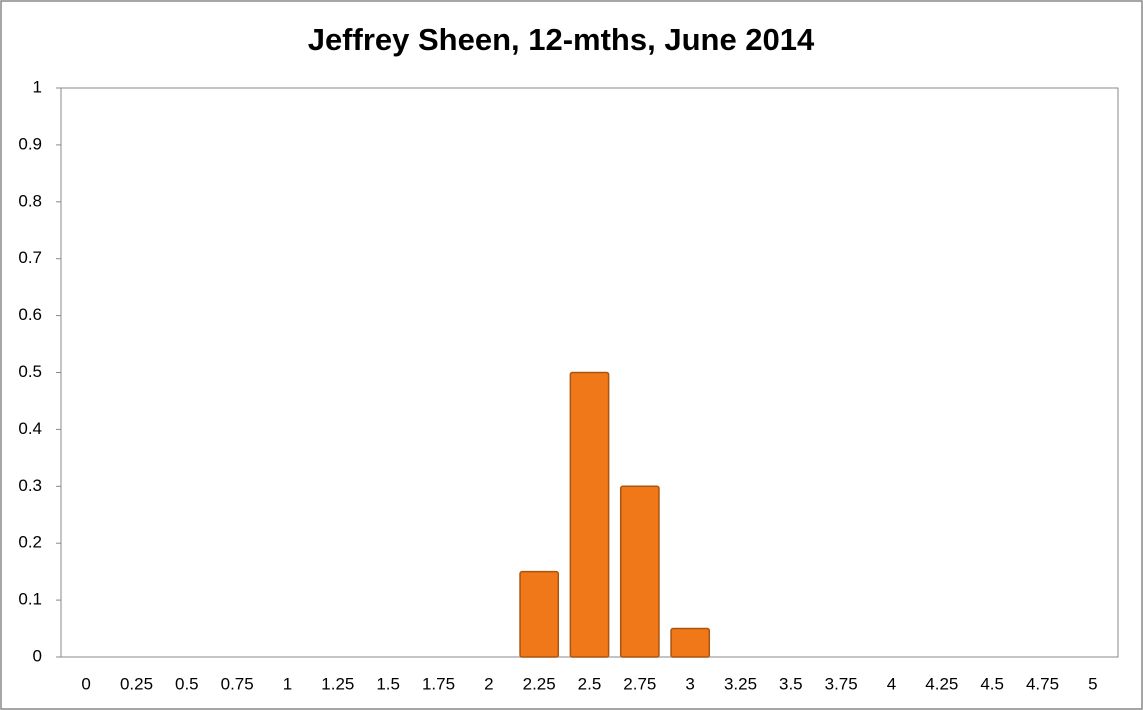 The width and height of the screenshot is (1143, 710). What do you see at coordinates (30, 314) in the screenshot?
I see `y-tick-label: 0.6` at bounding box center [30, 314].